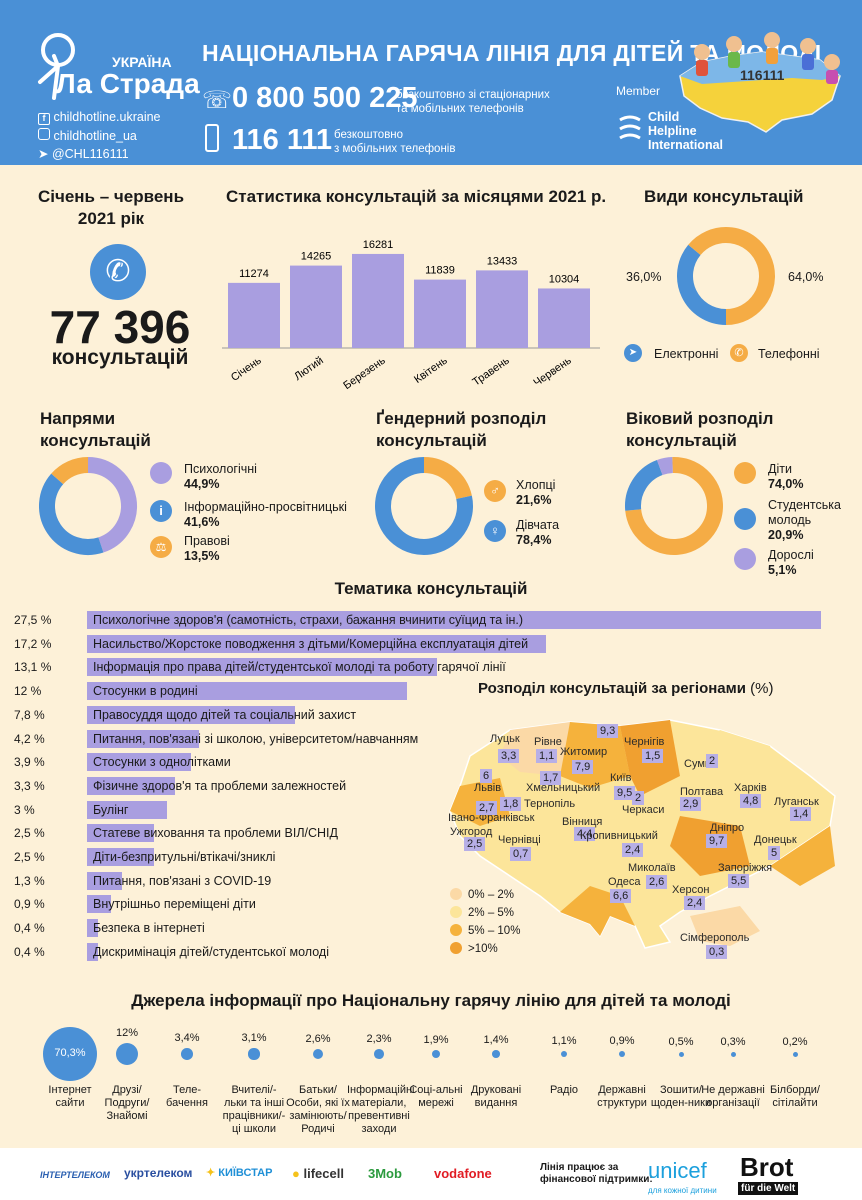 The width and height of the screenshot is (862, 1200). Describe the element at coordinates (767, 1167) in the screenshot. I see `brot-logo: Brot` at that location.